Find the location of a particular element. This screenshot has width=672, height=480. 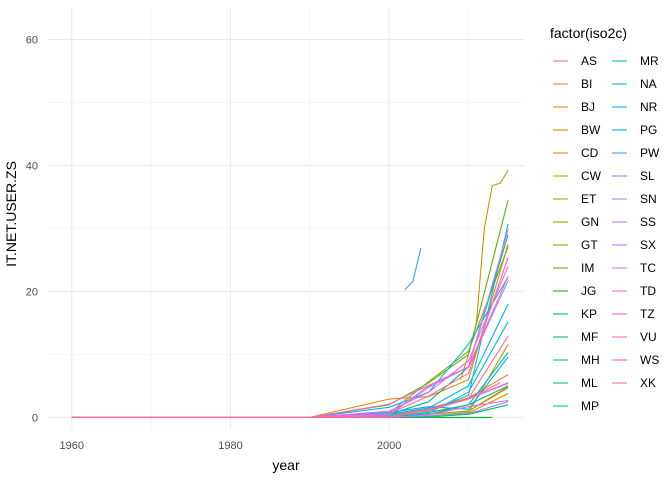

x-tick-label: 1980 is located at coordinates (230, 446).